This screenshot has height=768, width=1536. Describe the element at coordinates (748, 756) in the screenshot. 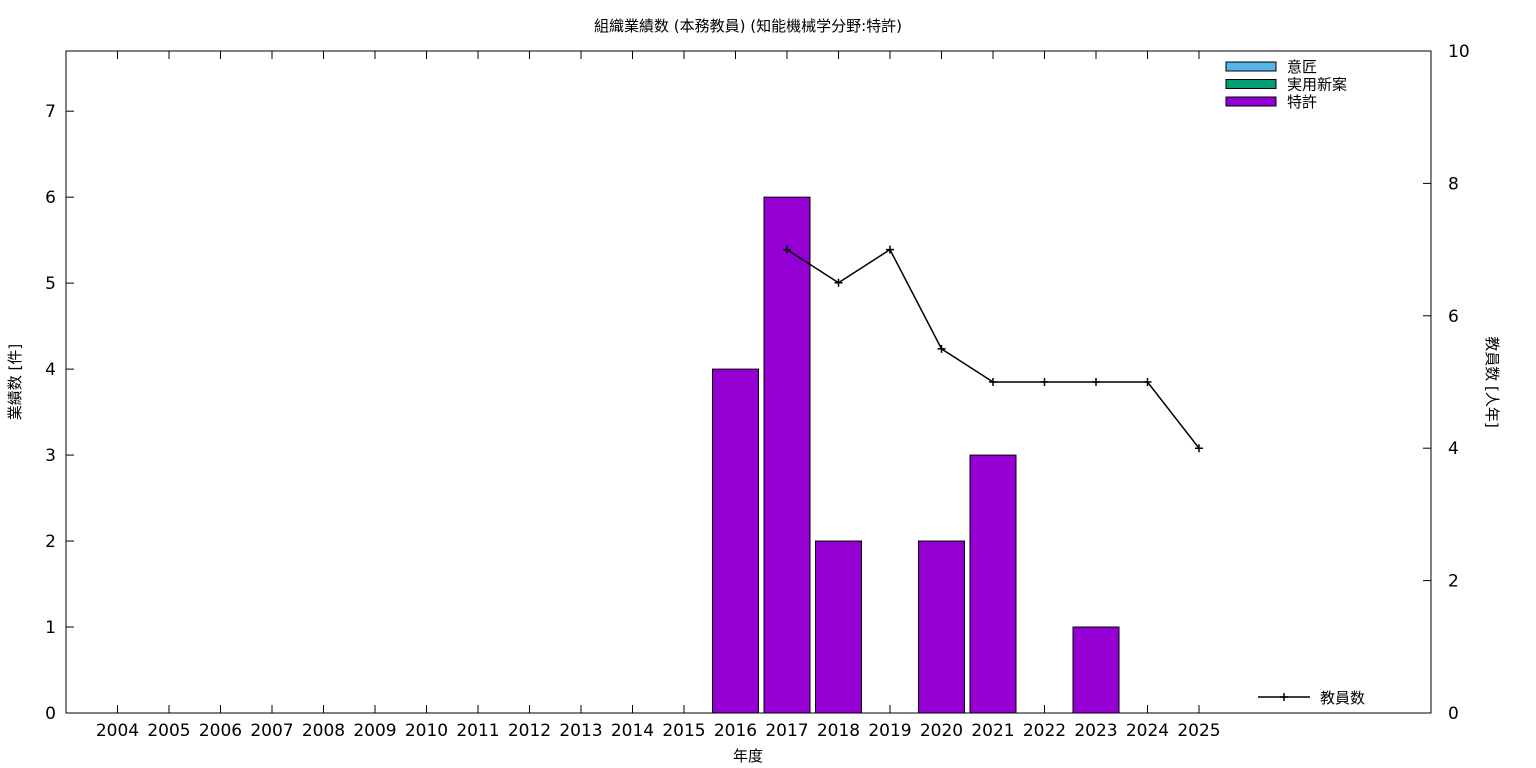

I see `x-axis-label: 年度` at that location.